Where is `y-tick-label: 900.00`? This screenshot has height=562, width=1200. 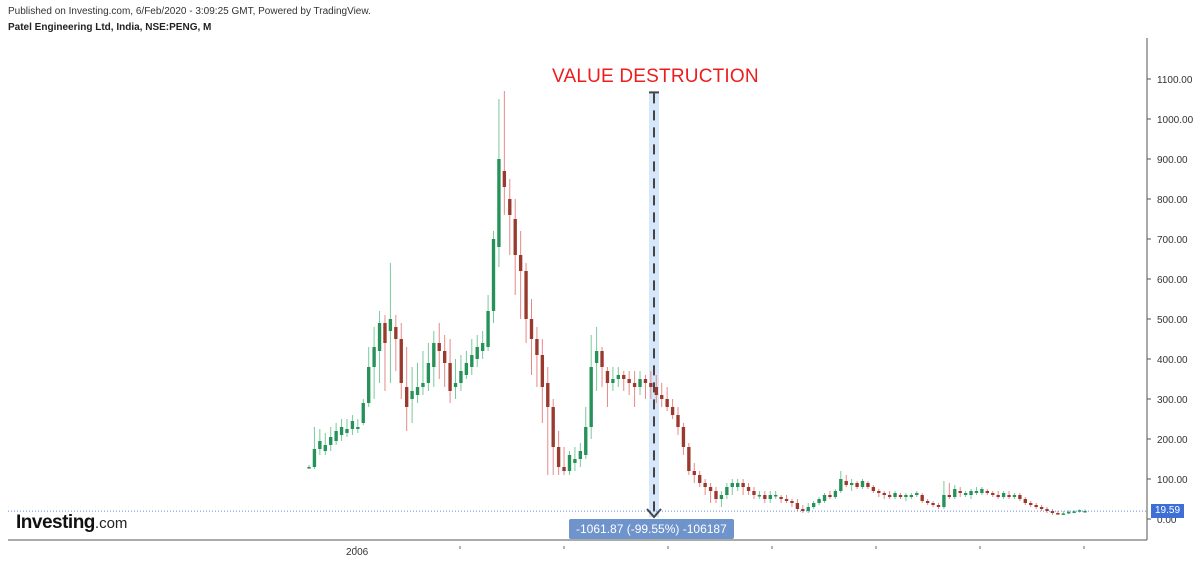
y-tick-label: 900.00 is located at coordinates (1172, 160).